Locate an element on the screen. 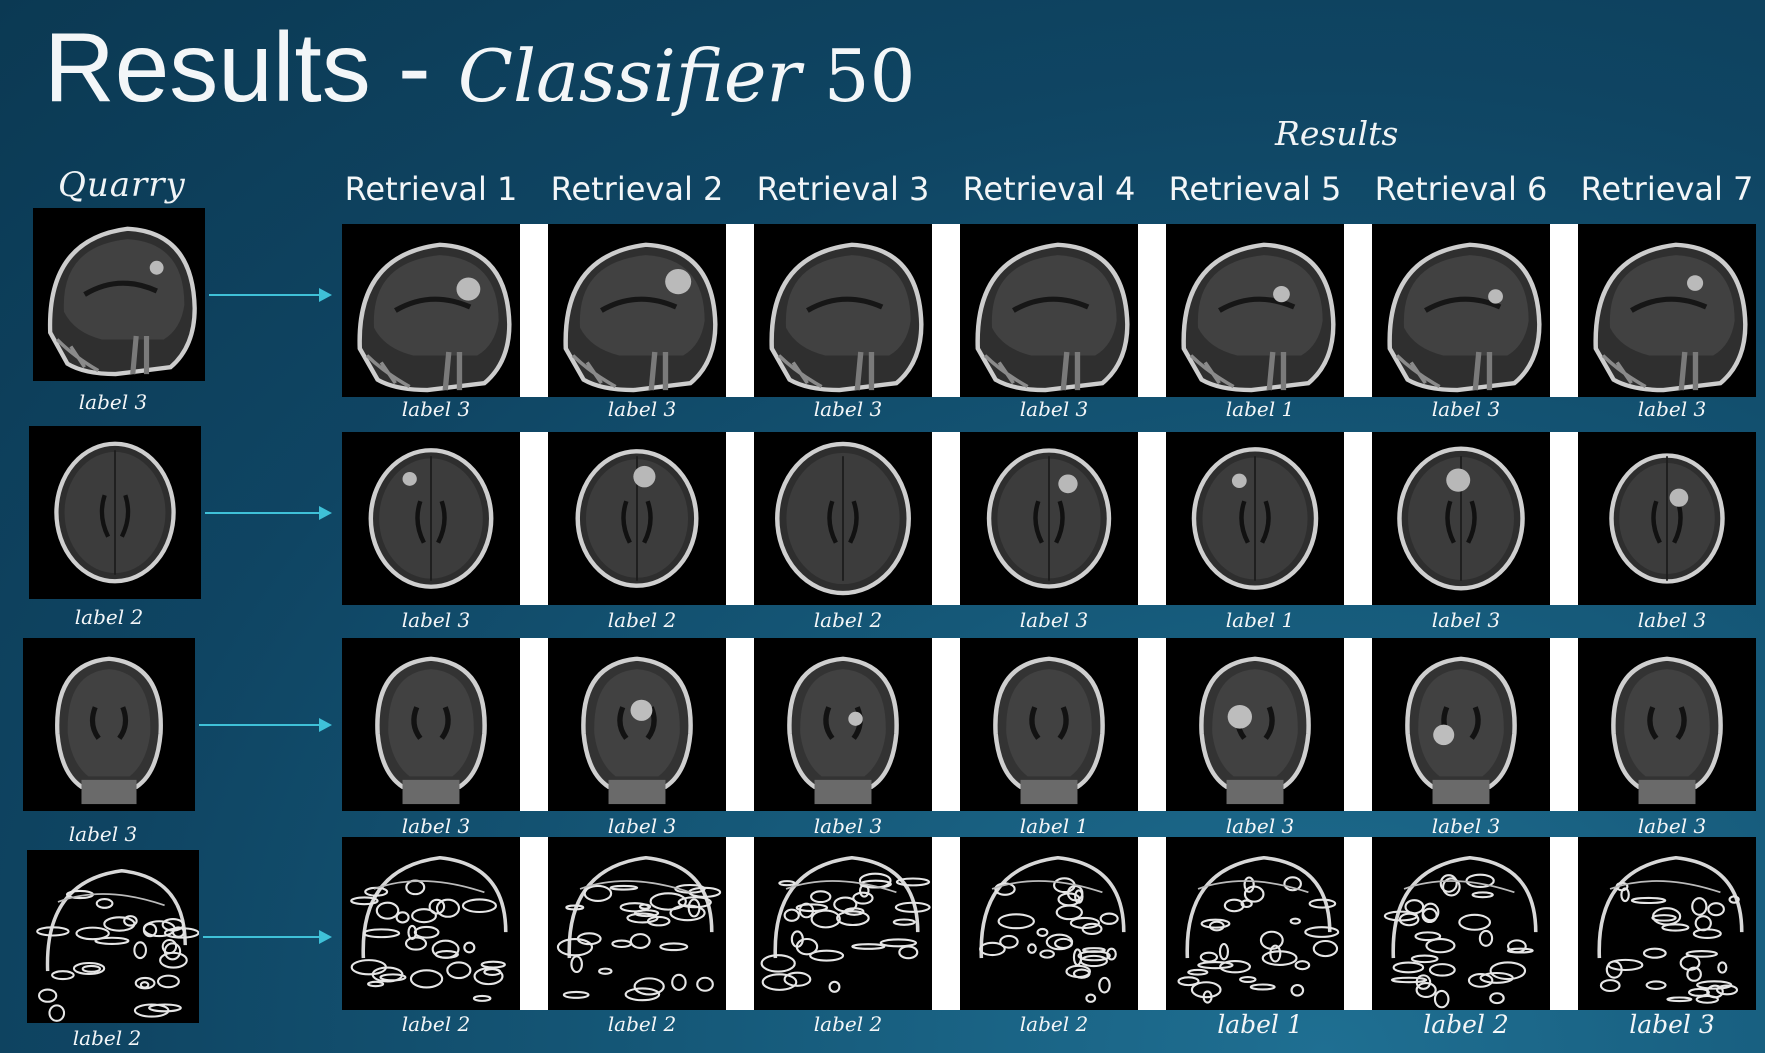  column-header-retrieval-3: Retrieval 3 is located at coordinates (843, 189).